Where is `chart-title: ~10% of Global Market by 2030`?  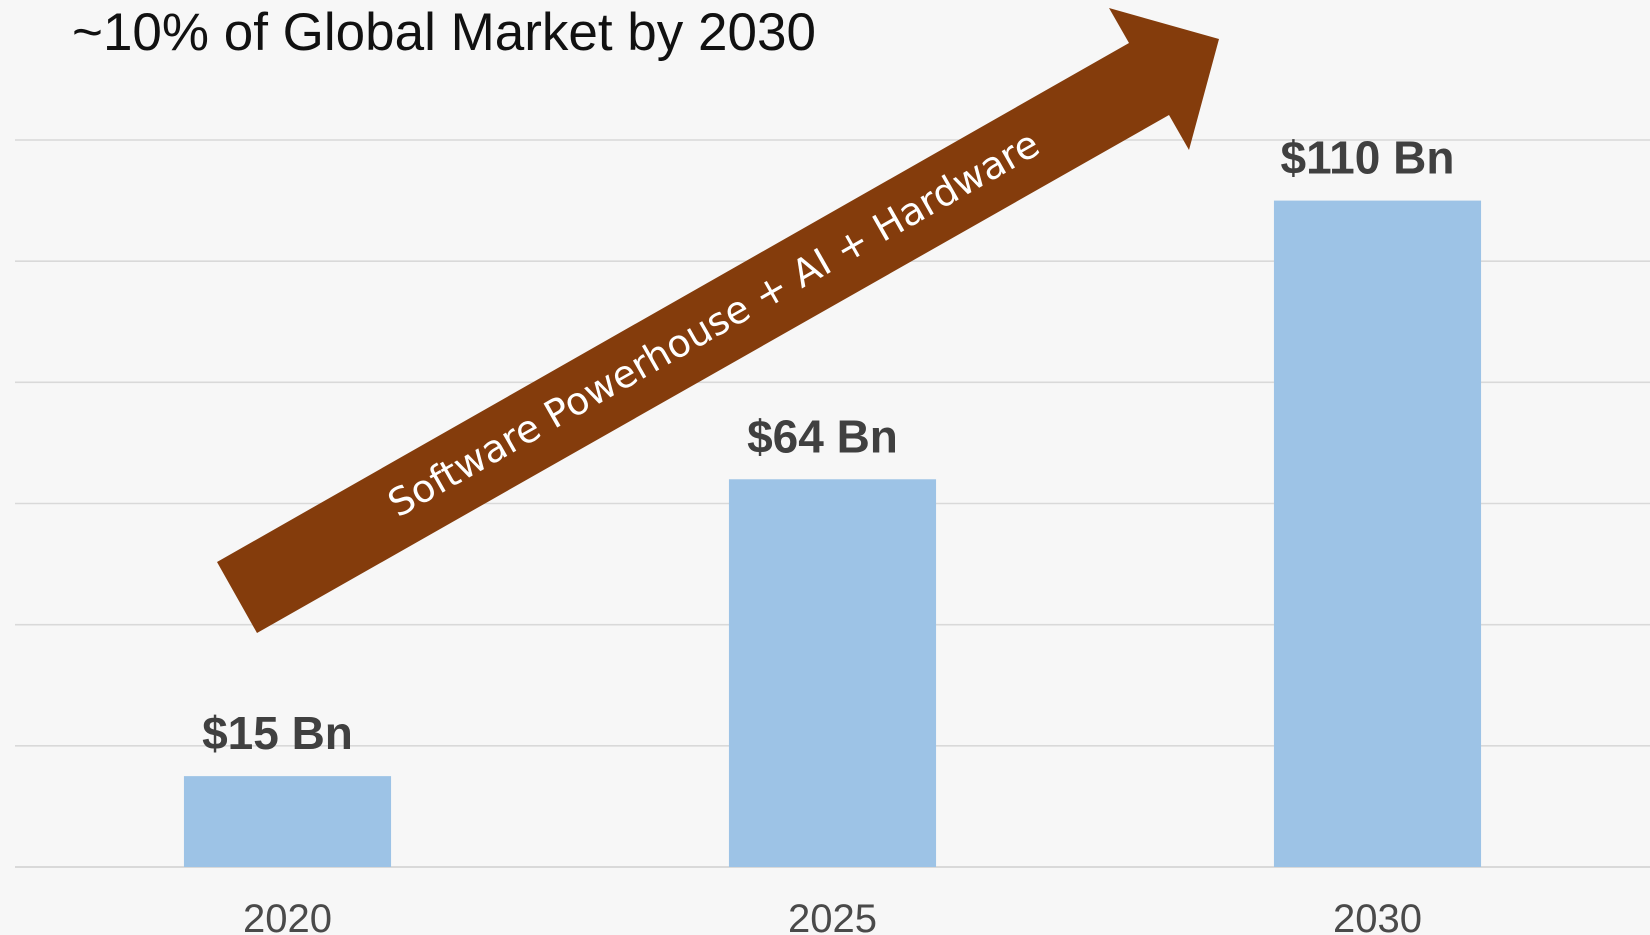 chart-title: ~10% of Global Market by 2030 is located at coordinates (444, 32).